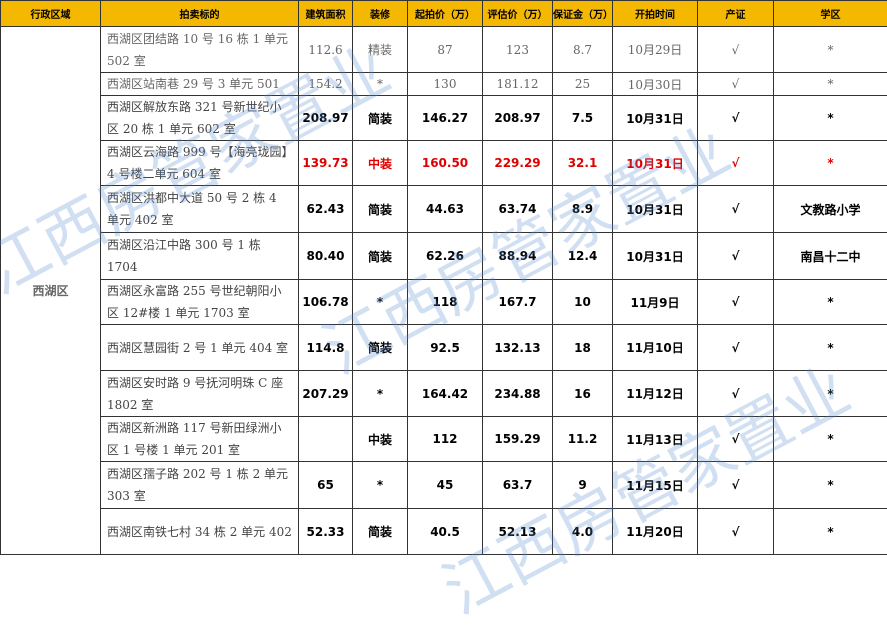 This screenshot has height=632, width=887. Describe the element at coordinates (326, 84) in the screenshot. I see `table-cell: 154.2` at that location.